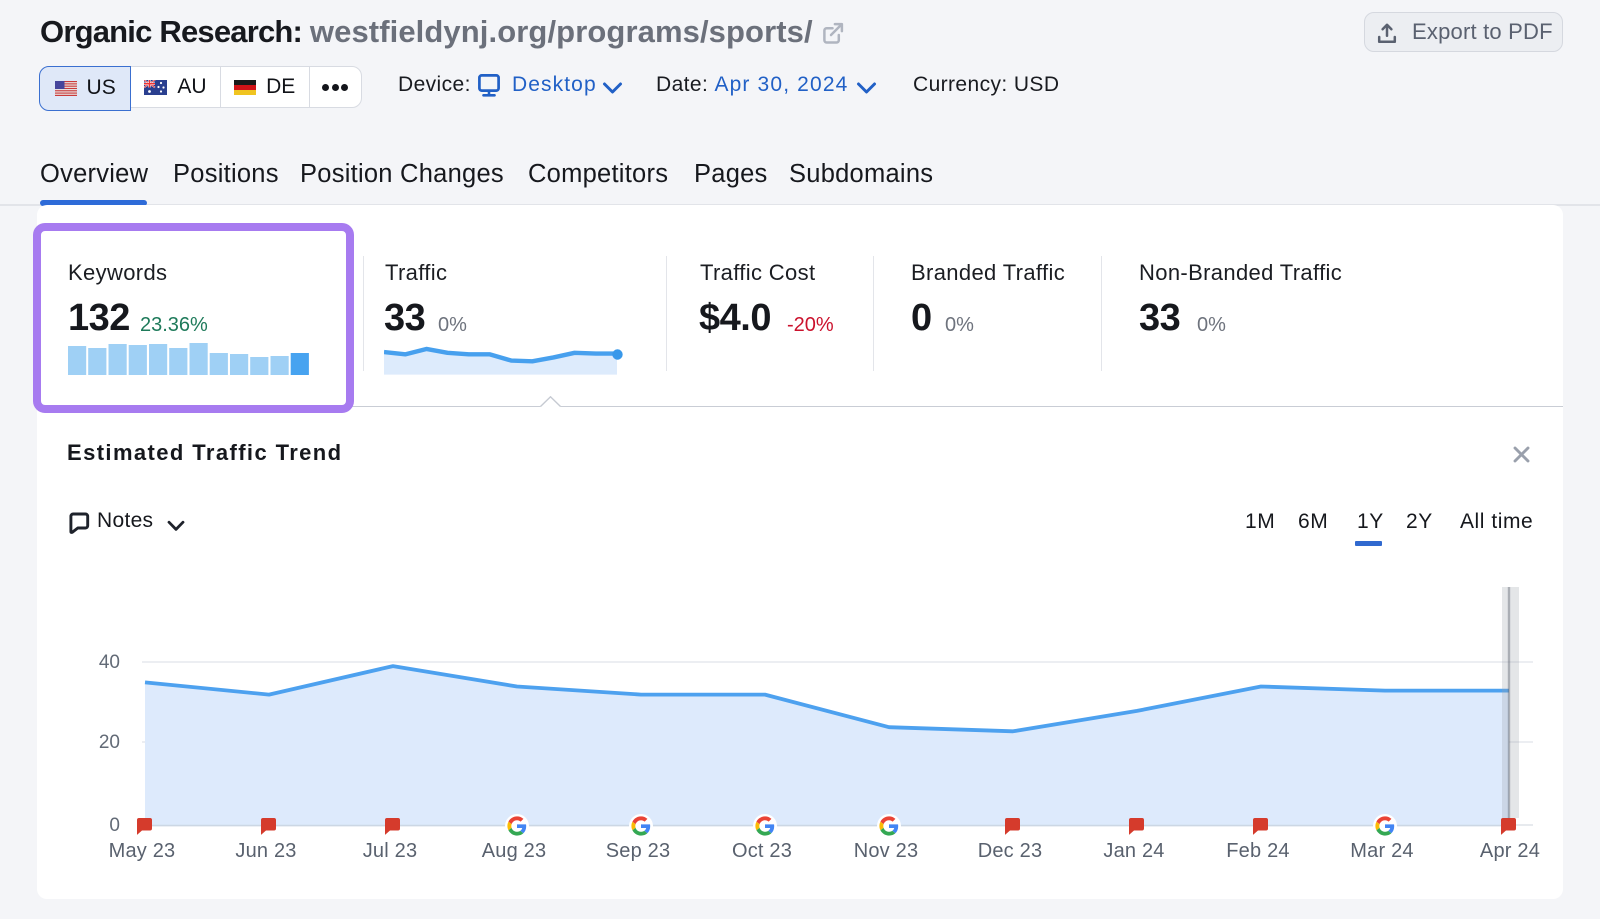 This screenshot has height=919, width=1600. Describe the element at coordinates (109, 662) in the screenshot. I see `svg-text: 40` at that location.